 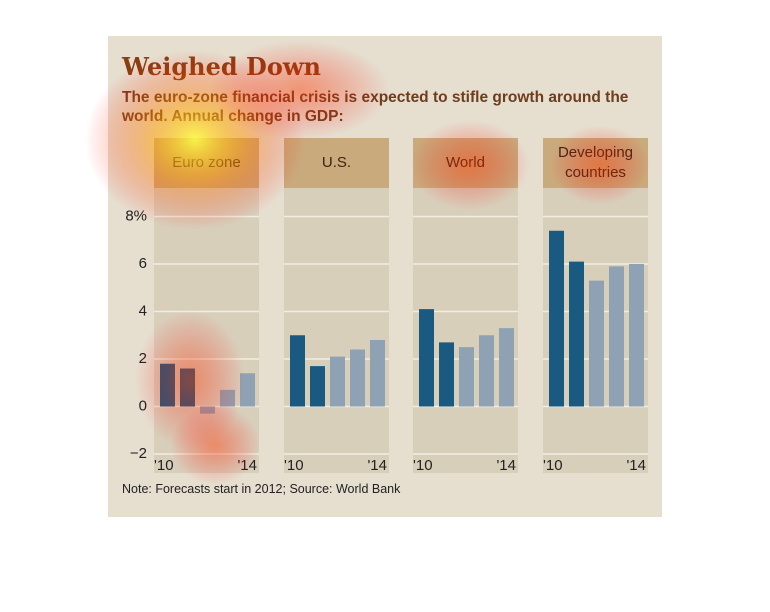 What do you see at coordinates (336, 163) in the screenshot?
I see `panel-title: U.S.` at bounding box center [336, 163].